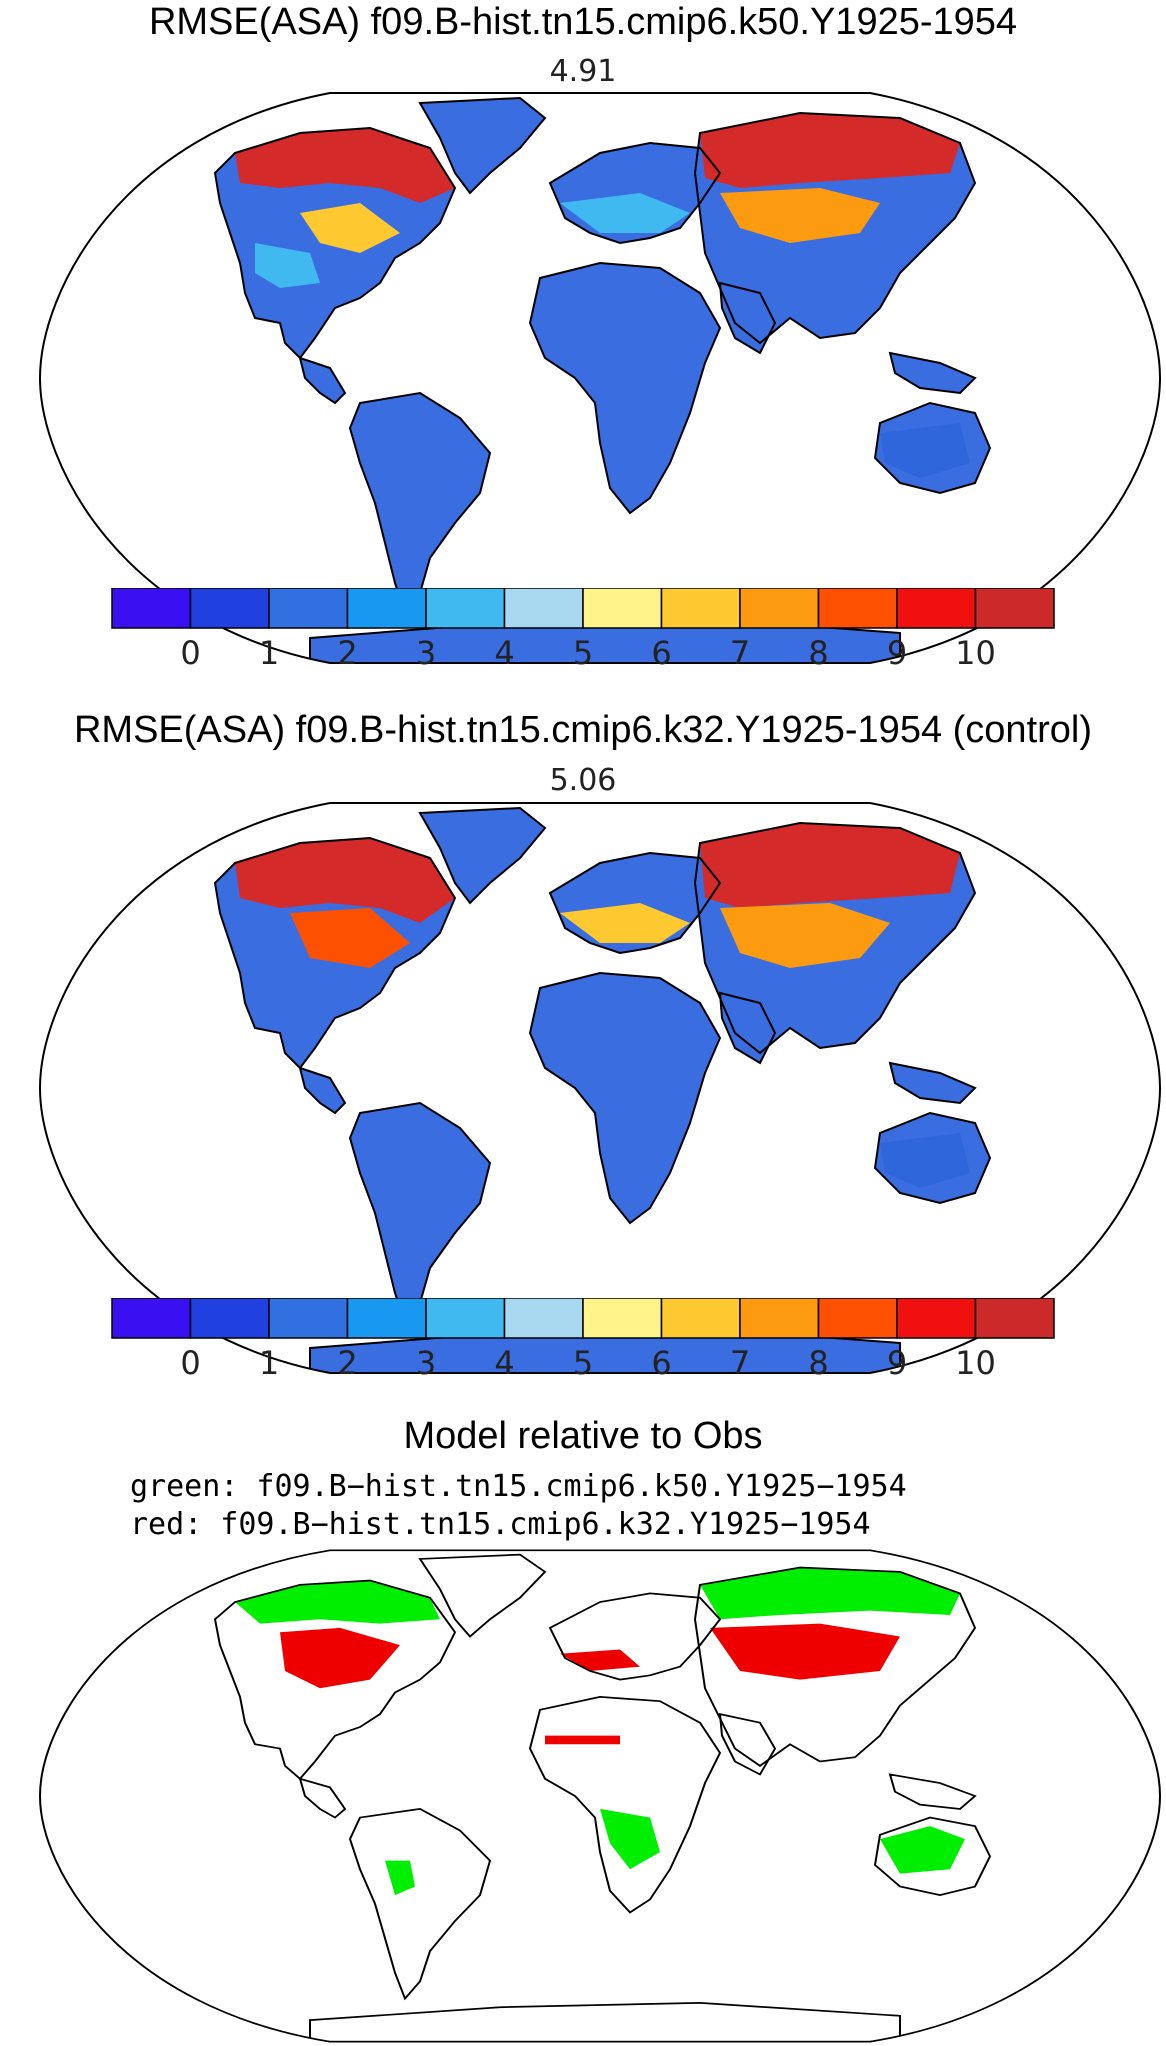  What do you see at coordinates (897, 1361) in the screenshot?
I see `panel-2-colorbar-tick-9: 9` at bounding box center [897, 1361].